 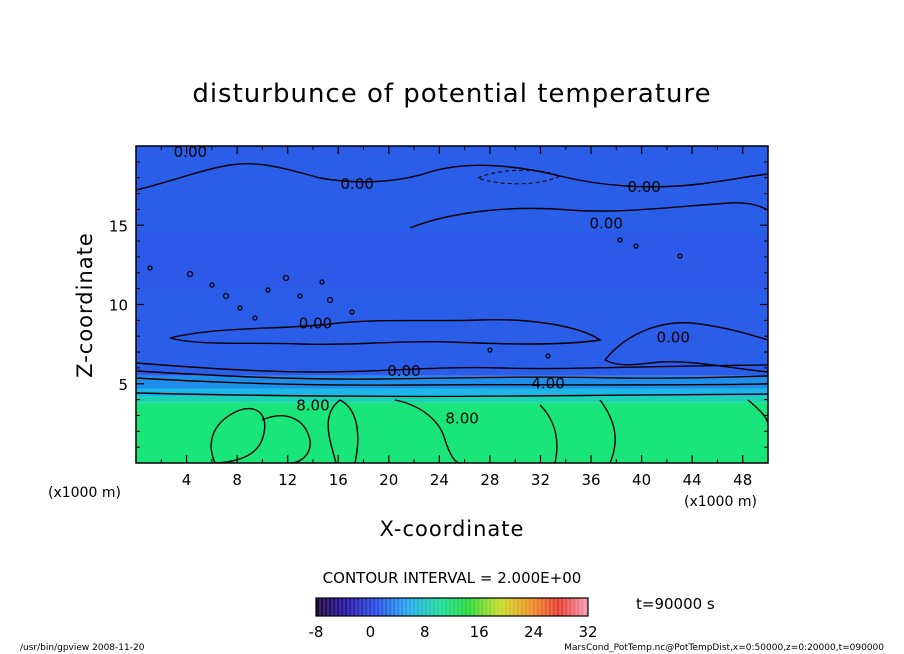 I want to click on x-unit-left: (x1000 m), so click(x=84, y=493).